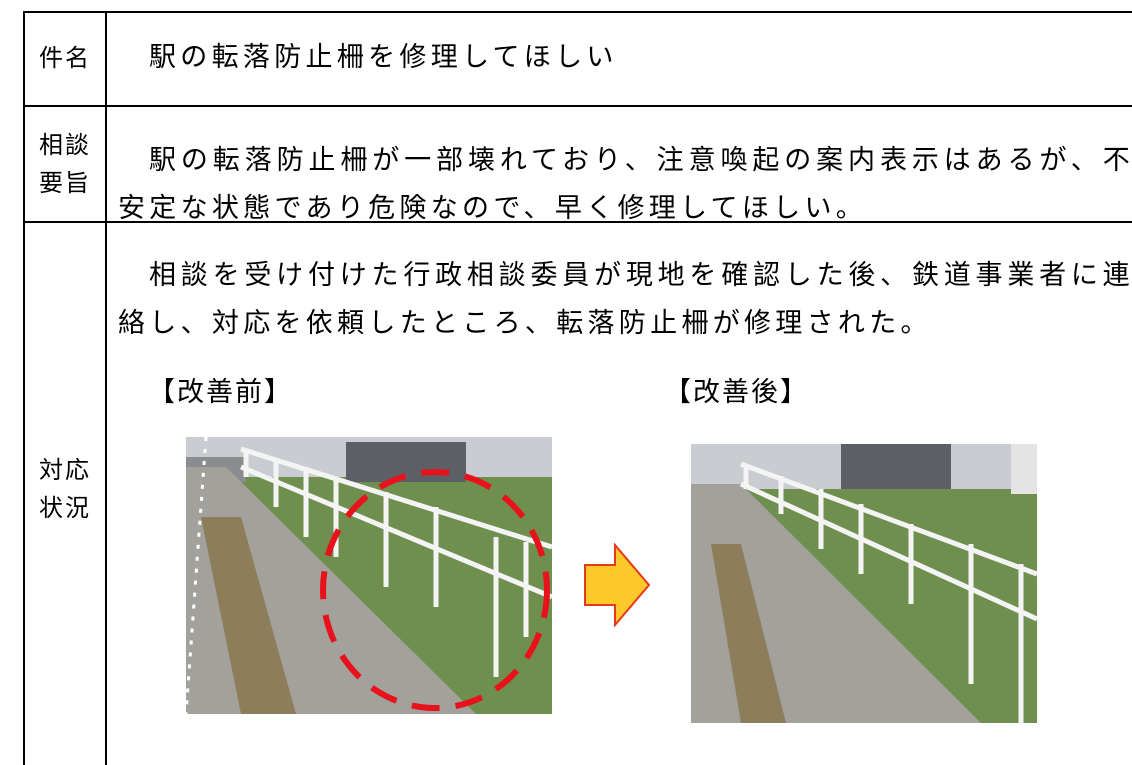  I want to click on highlight-circle, so click(435, 590).